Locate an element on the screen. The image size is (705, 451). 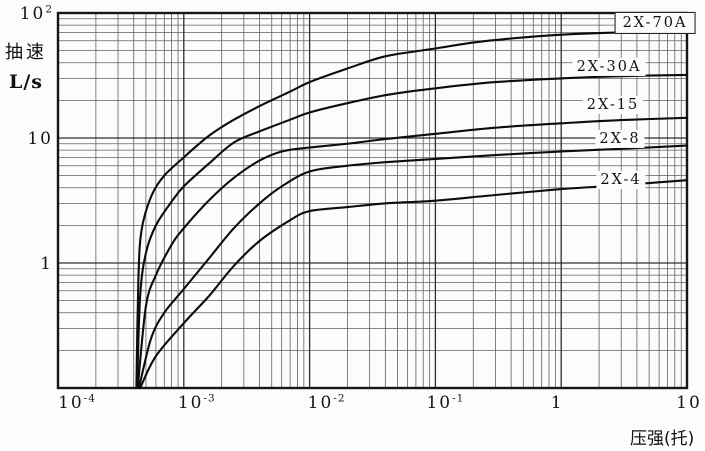
y-axis-title-text: 抽速 is located at coordinates (26, 52).